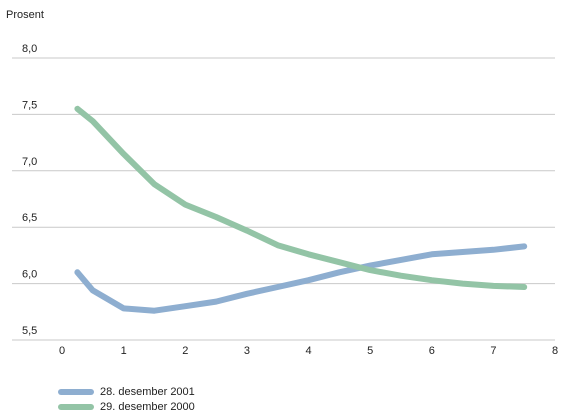 The height and width of the screenshot is (414, 567). Describe the element at coordinates (29, 190) in the screenshot. I see `y-tick-labels: 5,5 6,0 6,5 7,0 7,5 8,0` at that location.